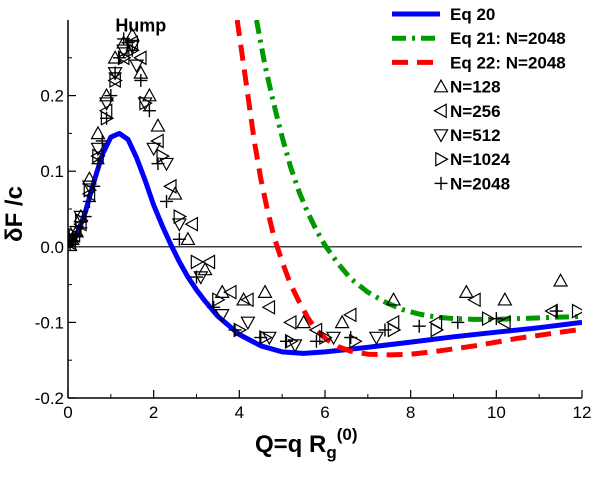 This screenshot has width=599, height=477. Describe the element at coordinates (347, 434) in the screenshot. I see `x-axis-label-superscript: (0)` at that location.